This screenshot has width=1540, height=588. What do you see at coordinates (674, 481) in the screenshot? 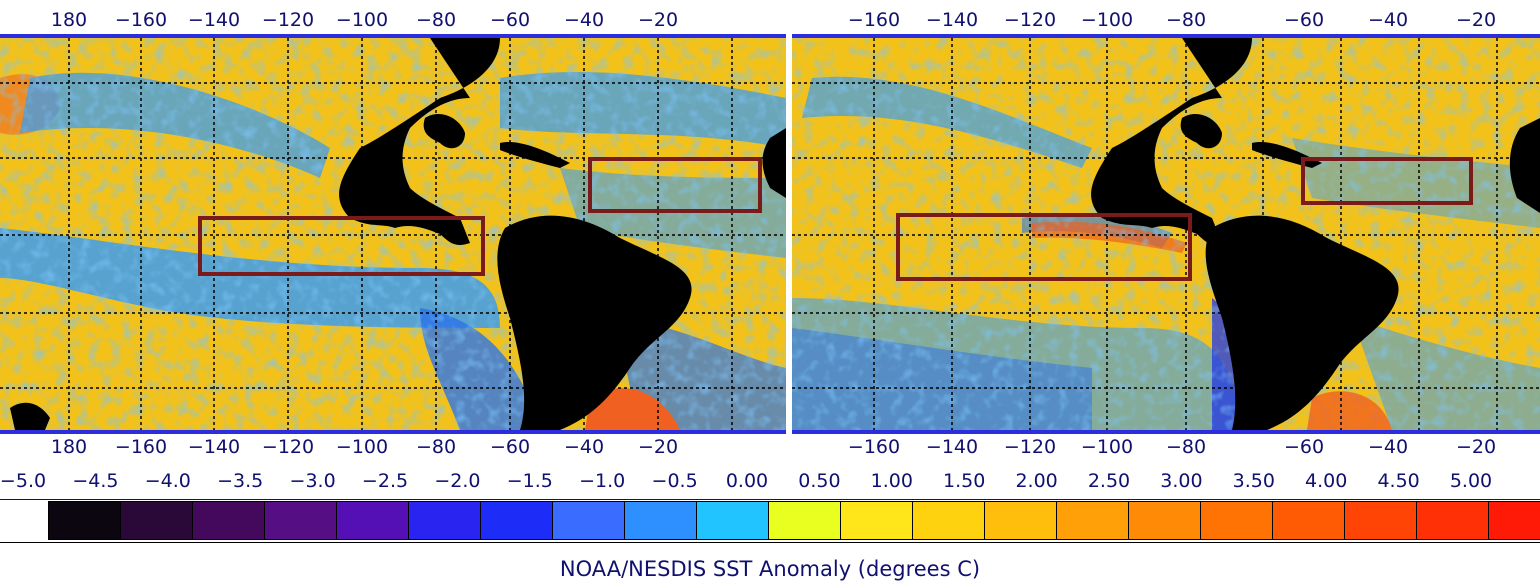
I see `scale-tick-label: −0.5` at bounding box center [674, 481].